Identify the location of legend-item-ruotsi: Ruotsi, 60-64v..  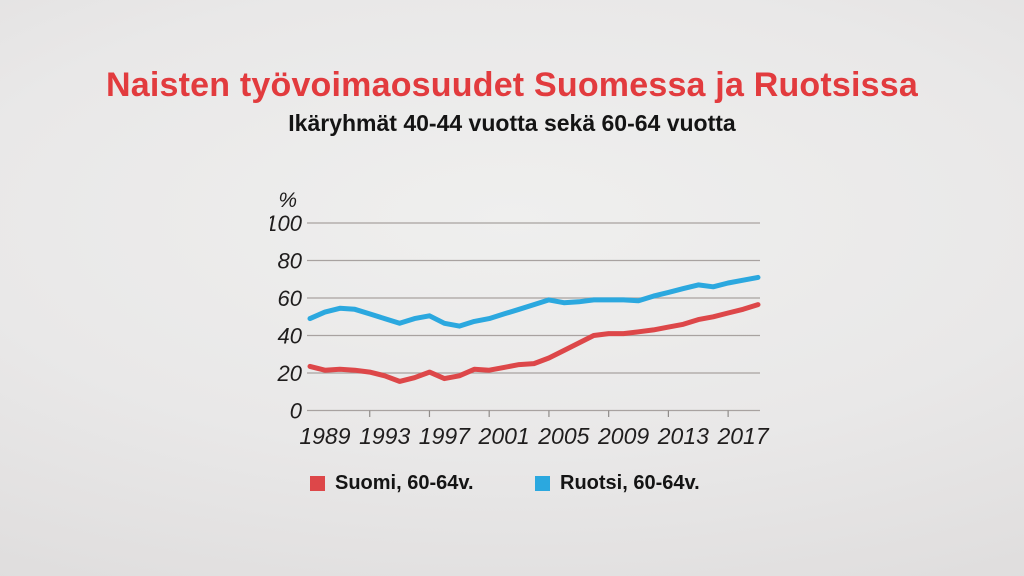
(617, 483).